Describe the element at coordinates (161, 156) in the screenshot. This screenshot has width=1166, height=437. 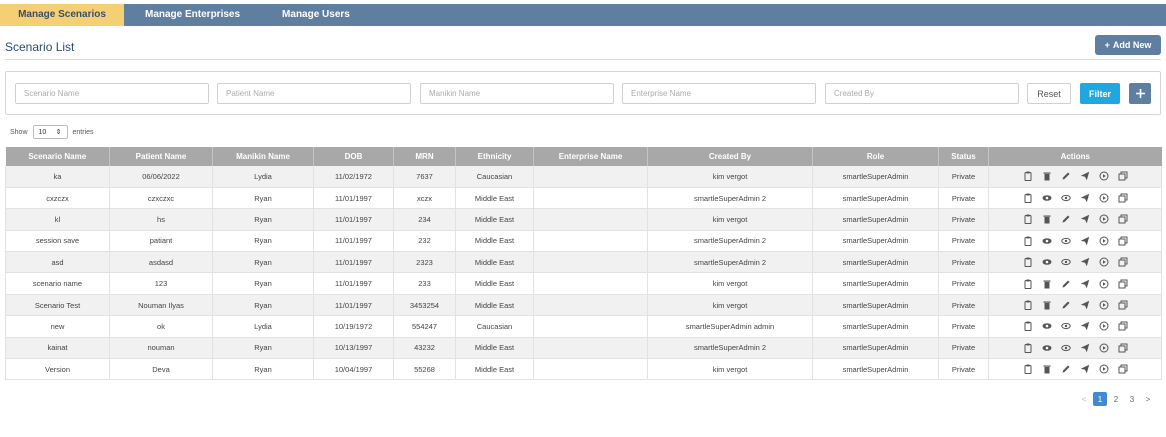
I see `column-header: Patient Name` at that location.